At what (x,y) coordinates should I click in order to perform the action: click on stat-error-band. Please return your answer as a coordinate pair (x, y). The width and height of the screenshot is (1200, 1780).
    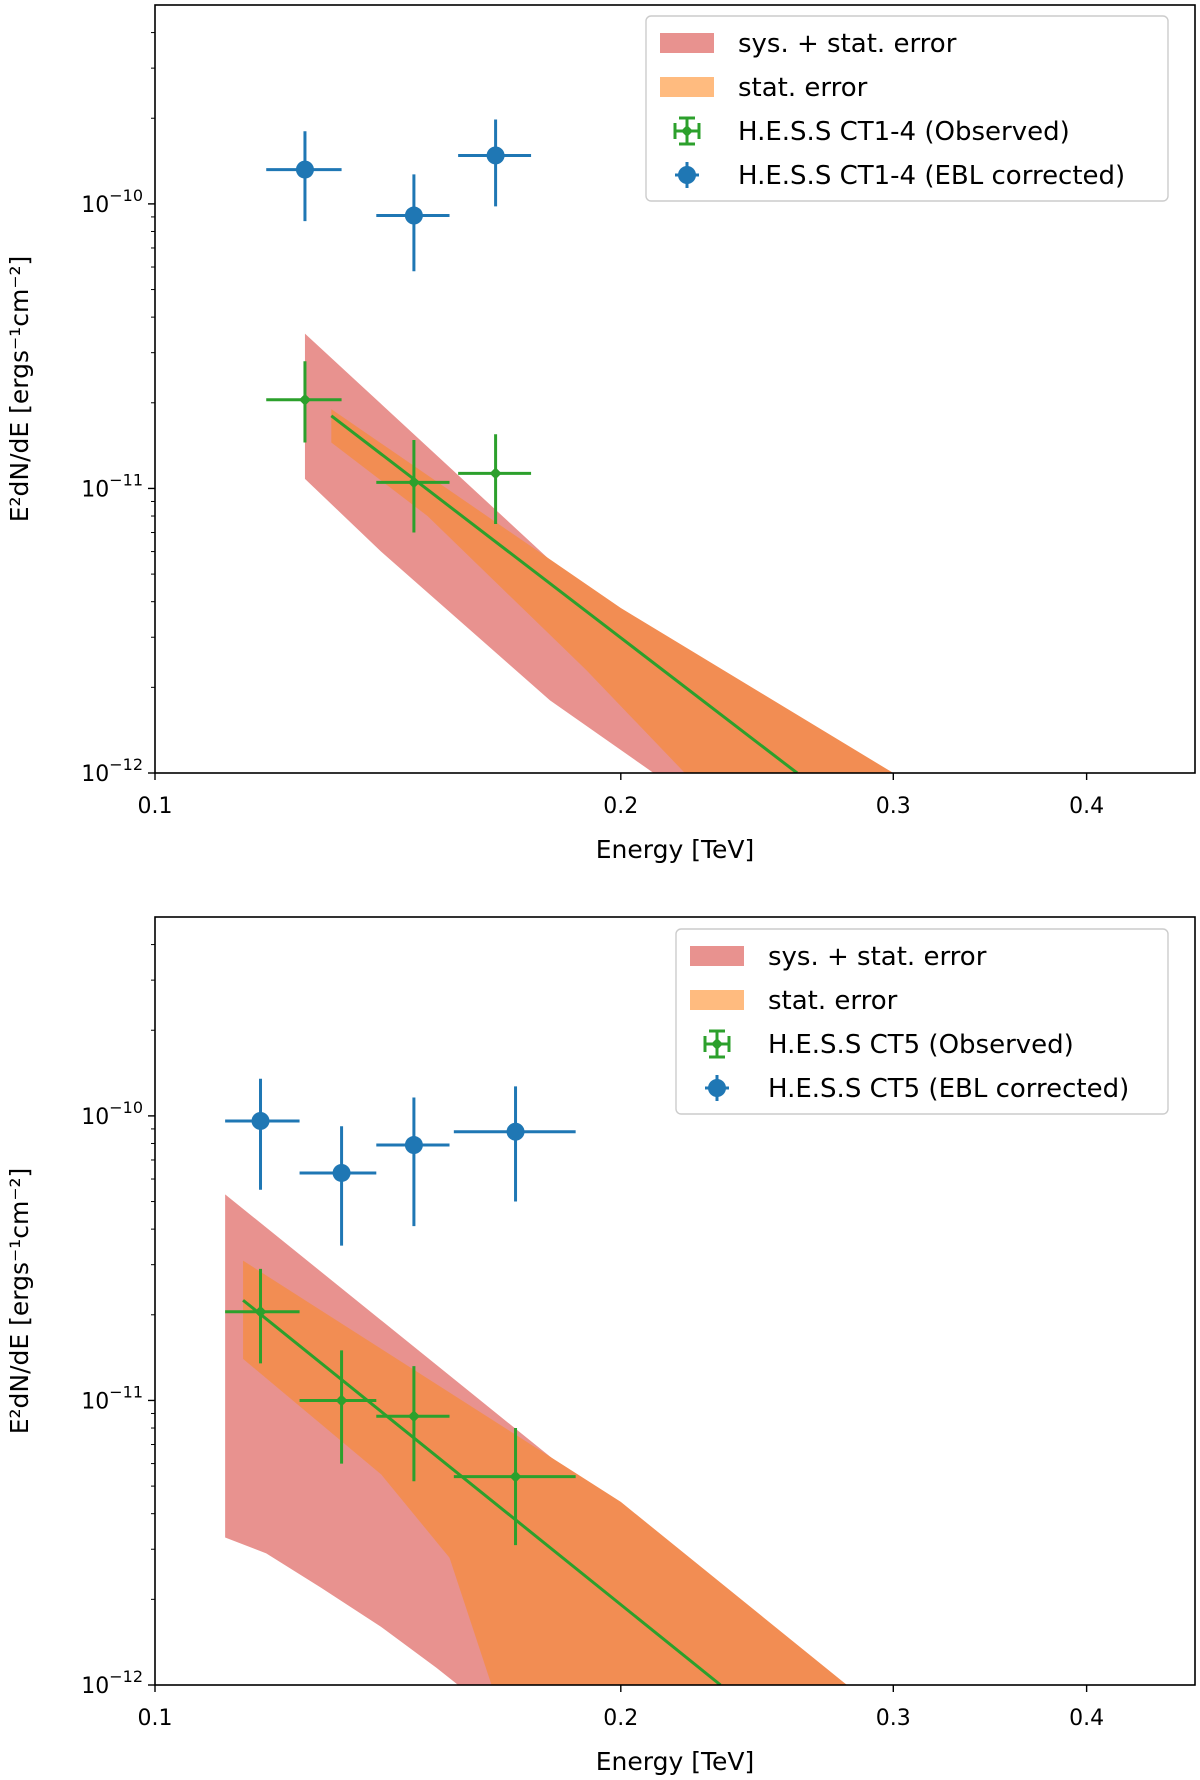
    Looking at the image, I should click on (545, 1472).